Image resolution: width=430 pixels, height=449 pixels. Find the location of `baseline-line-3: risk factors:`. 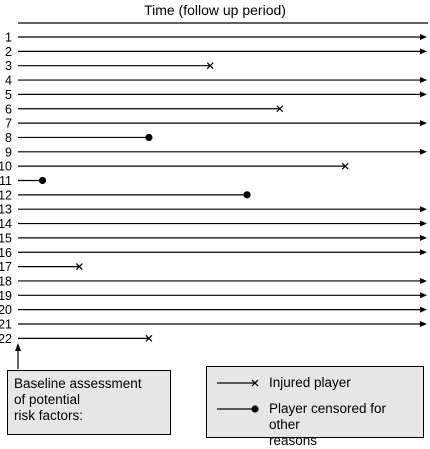

baseline-line-3: risk factors: is located at coordinates (49, 415).